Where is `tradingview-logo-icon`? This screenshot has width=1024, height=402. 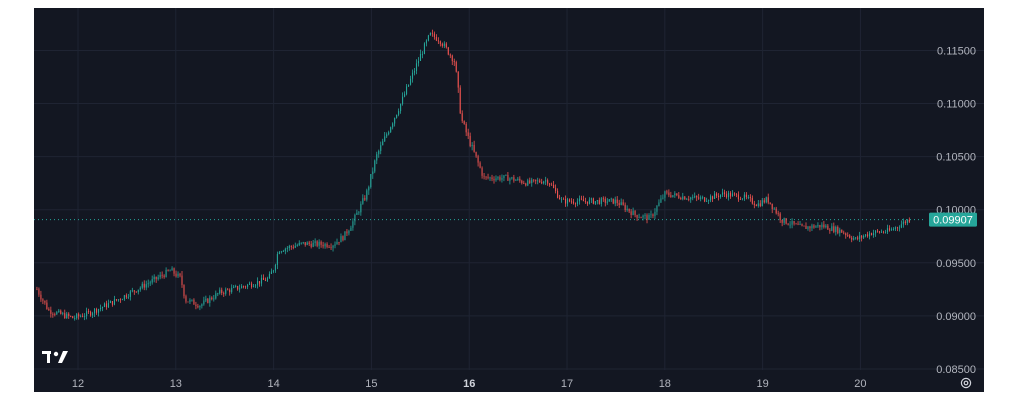 tradingview-logo-icon is located at coordinates (55, 357).